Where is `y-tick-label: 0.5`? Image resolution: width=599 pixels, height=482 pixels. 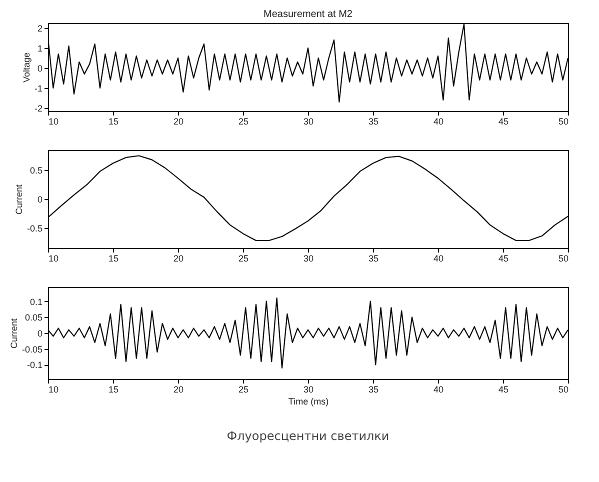 y-tick-label: 0.5 is located at coordinates (36, 171).